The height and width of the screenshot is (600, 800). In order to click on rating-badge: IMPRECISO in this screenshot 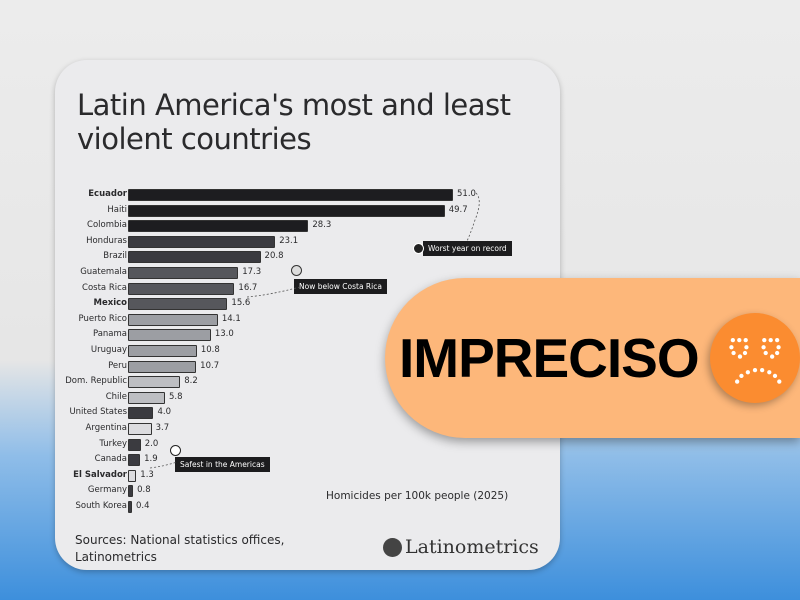, I will do `click(592, 358)`.